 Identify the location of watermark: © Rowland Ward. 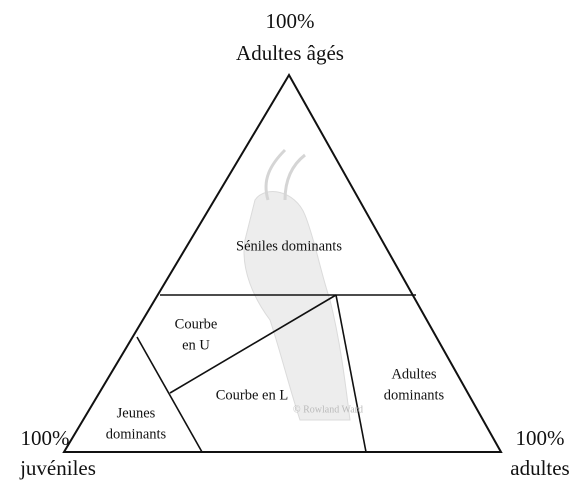
(328, 409).